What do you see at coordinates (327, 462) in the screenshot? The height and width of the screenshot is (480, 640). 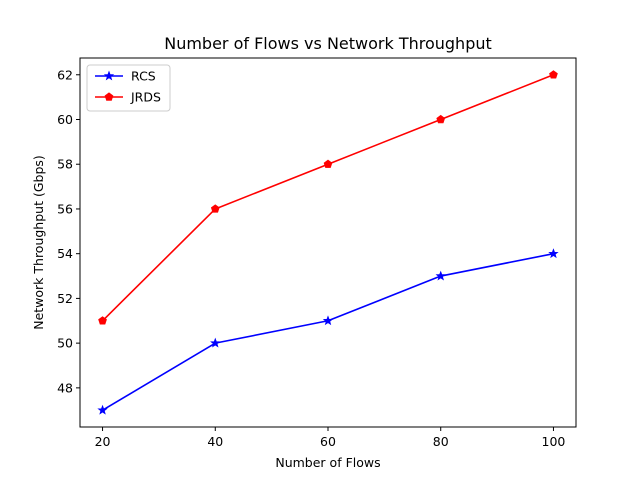 I see `x-axis-label: Number of Flows` at bounding box center [327, 462].